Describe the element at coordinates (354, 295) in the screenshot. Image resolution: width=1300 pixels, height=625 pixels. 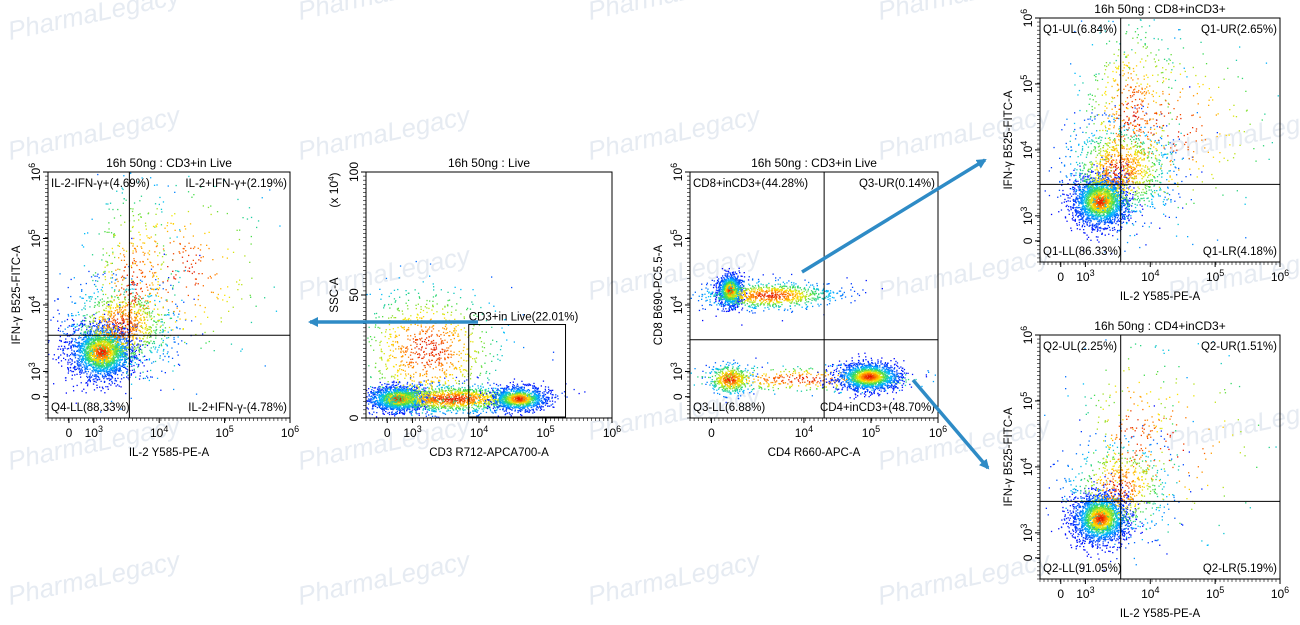
I see `y-tick-label: 50` at that location.